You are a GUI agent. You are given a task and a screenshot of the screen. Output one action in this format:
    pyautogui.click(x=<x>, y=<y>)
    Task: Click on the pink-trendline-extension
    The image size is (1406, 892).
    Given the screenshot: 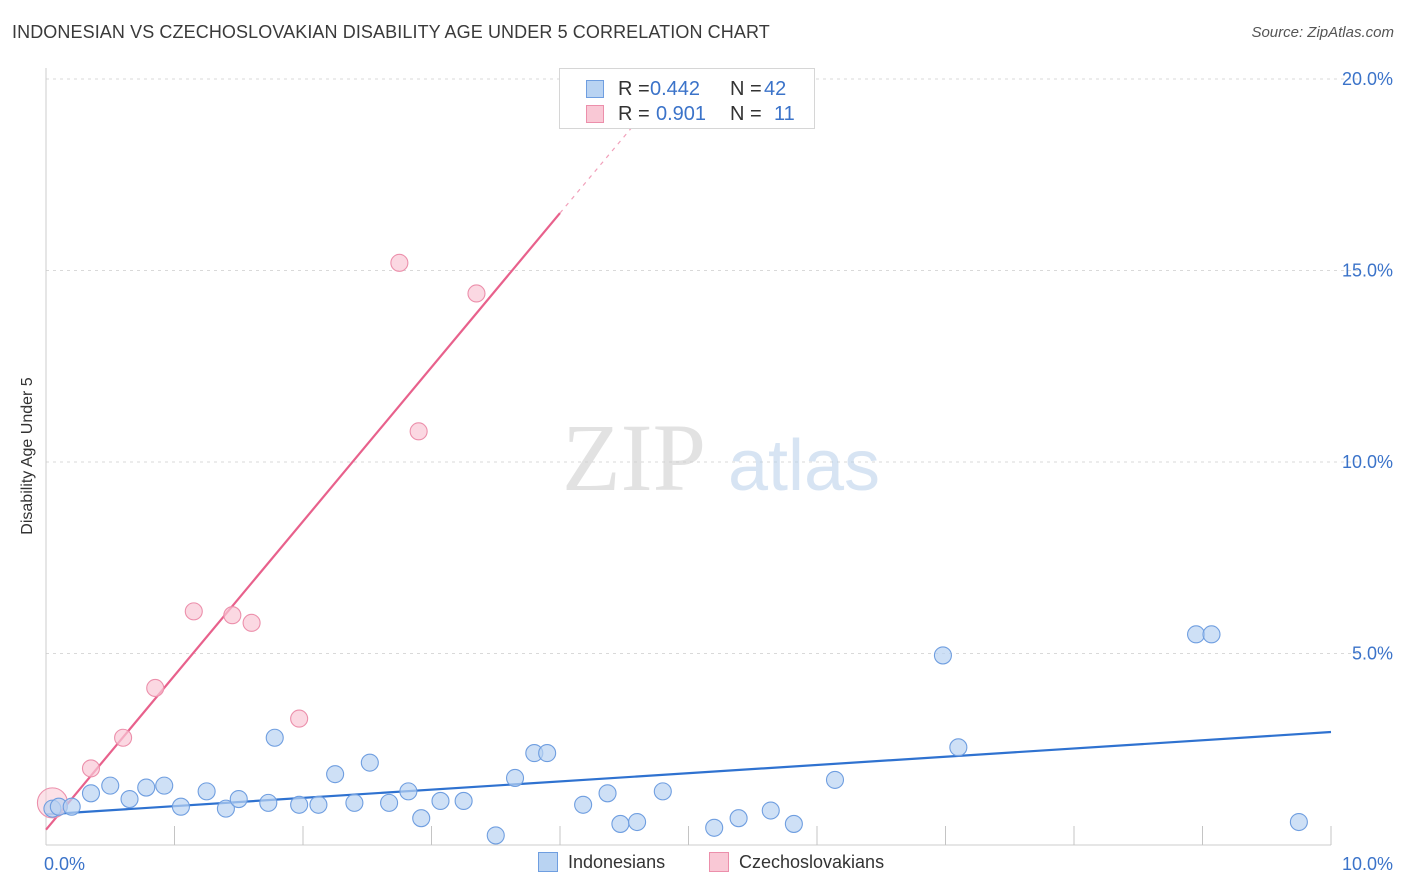 What is the action you would take?
    pyautogui.click(x=601, y=163)
    